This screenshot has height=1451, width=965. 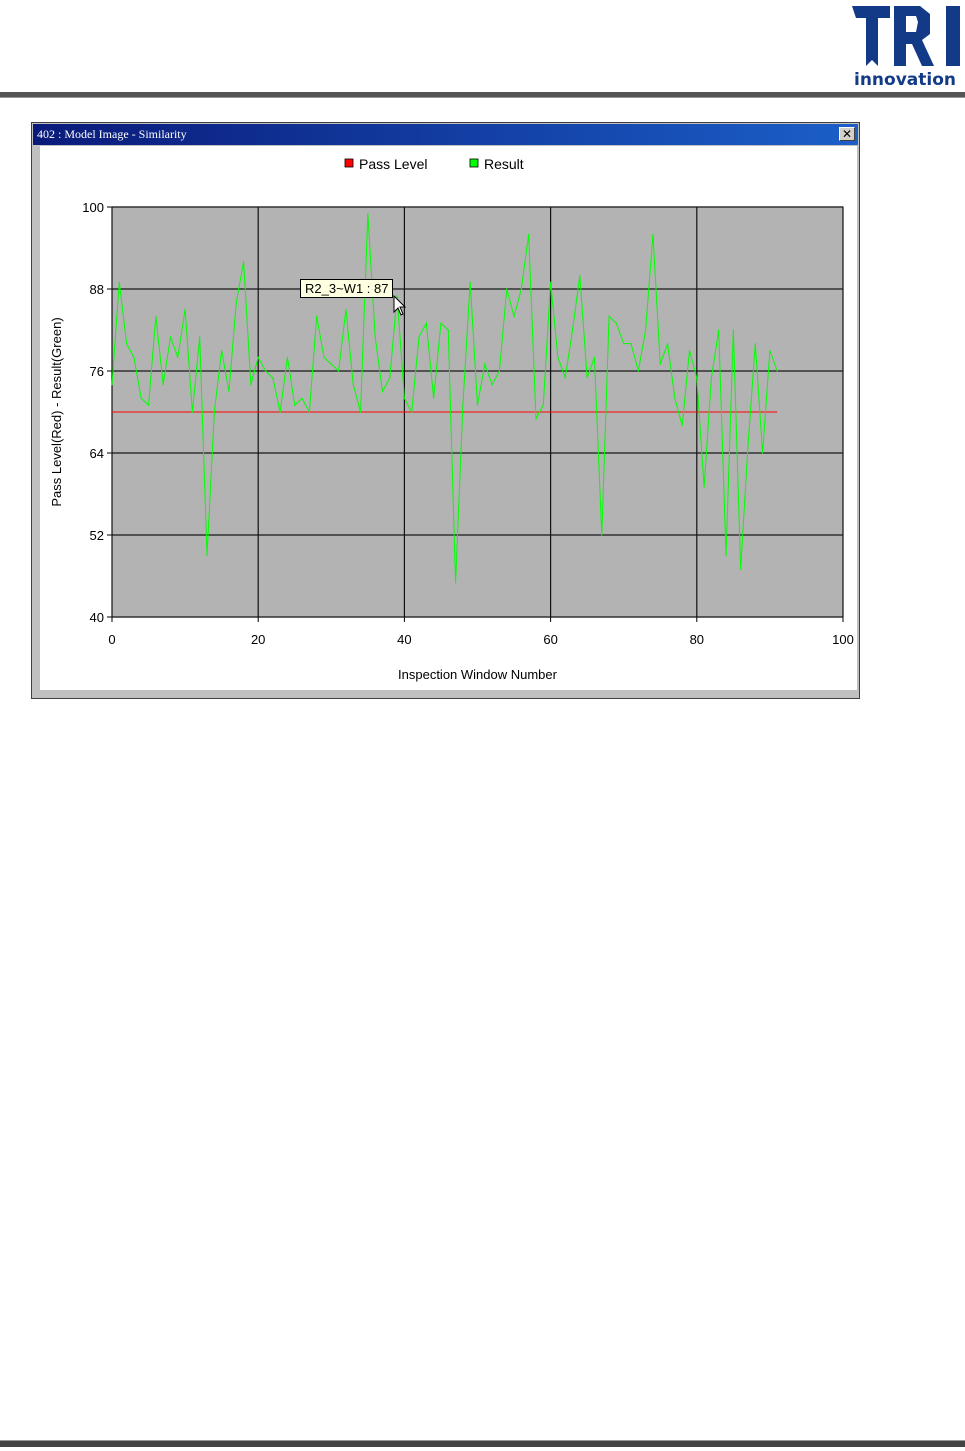 What do you see at coordinates (478, 674) in the screenshot?
I see `x-axis-label: Inspection Window Number` at bounding box center [478, 674].